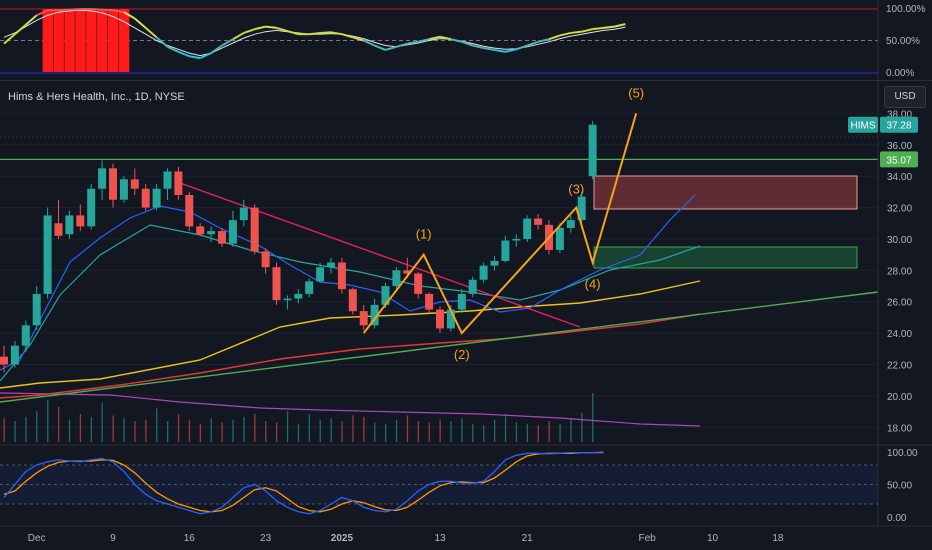  What do you see at coordinates (899, 146) in the screenshot?
I see `price-tick-label: 36.00` at bounding box center [899, 146].